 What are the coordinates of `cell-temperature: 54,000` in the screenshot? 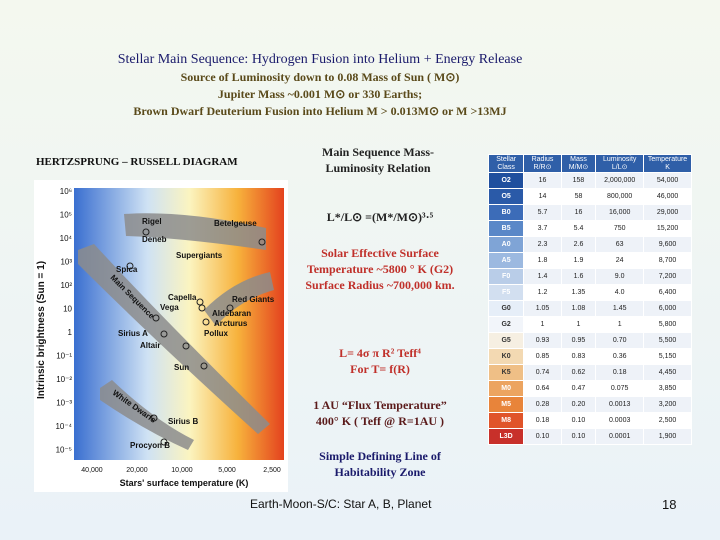 It's located at (667, 181).